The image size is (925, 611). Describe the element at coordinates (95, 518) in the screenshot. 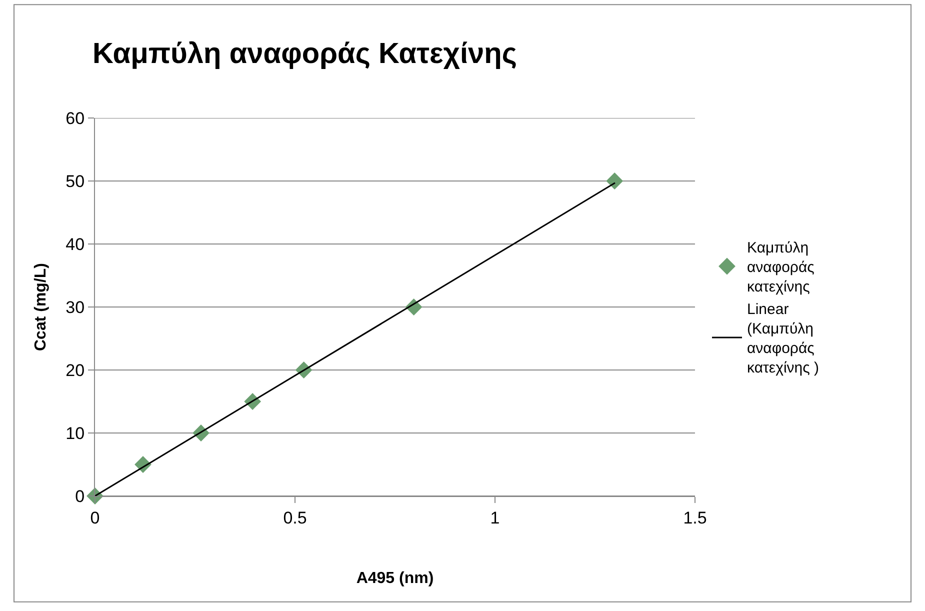

I see `x-tick-label: 0` at that location.